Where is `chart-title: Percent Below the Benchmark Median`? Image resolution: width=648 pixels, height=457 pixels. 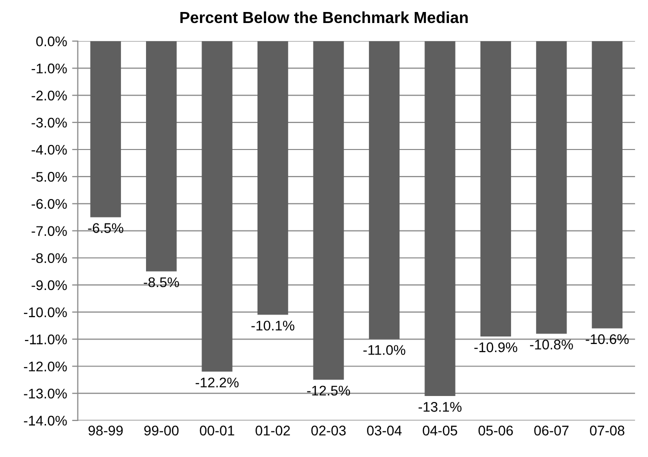
chart-title: Percent Below the Benchmark Median is located at coordinates (324, 17).